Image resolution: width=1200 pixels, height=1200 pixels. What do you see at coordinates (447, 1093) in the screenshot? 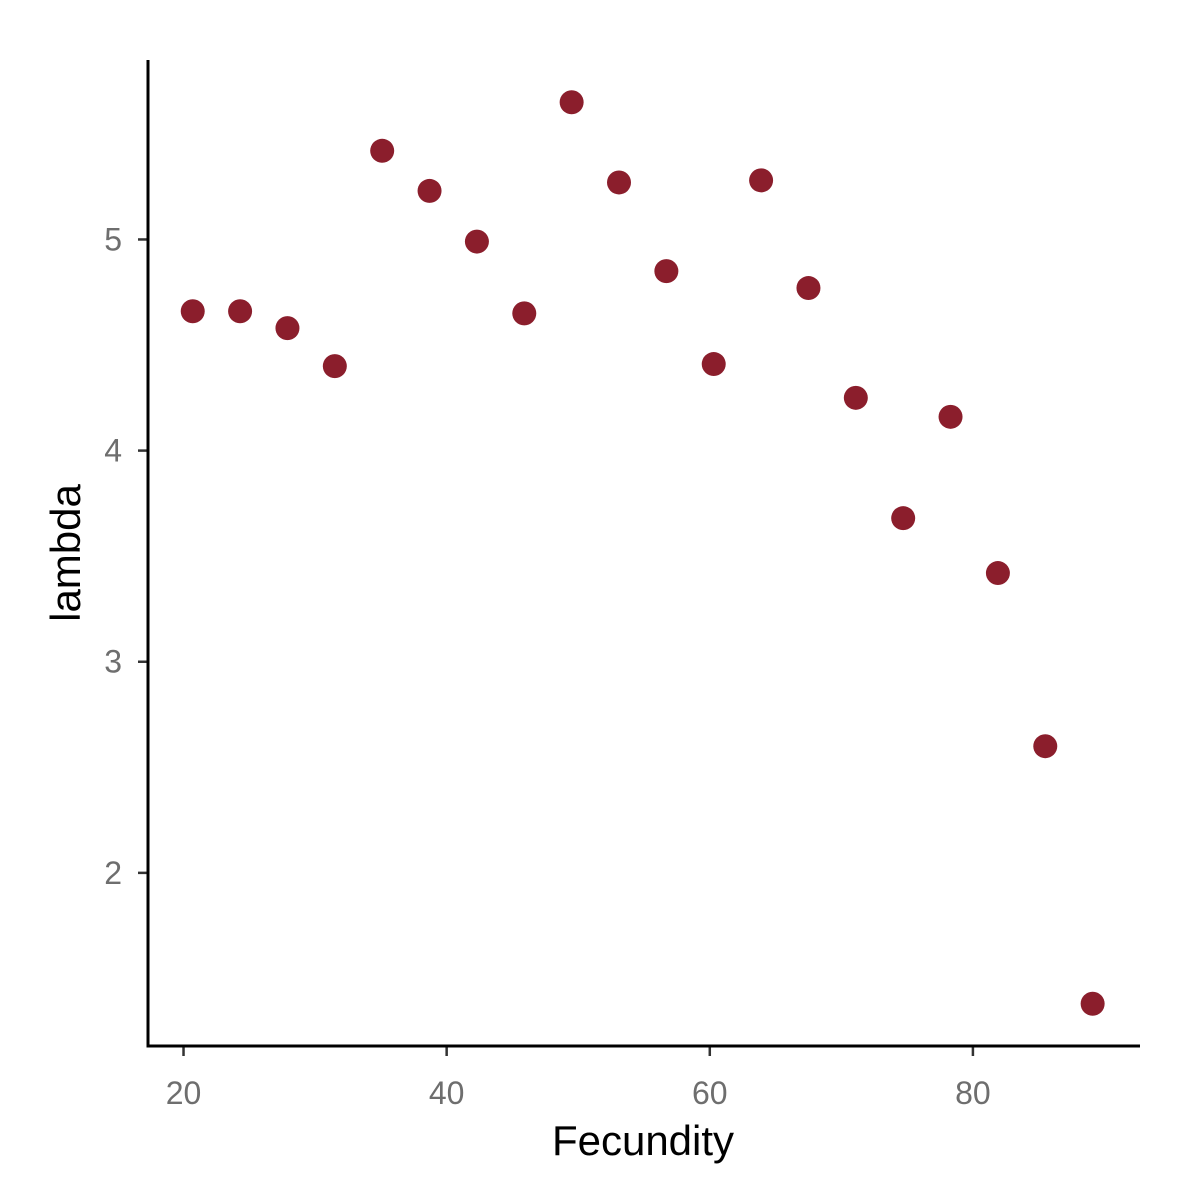
I see `x-tick-label: 40` at bounding box center [447, 1093].